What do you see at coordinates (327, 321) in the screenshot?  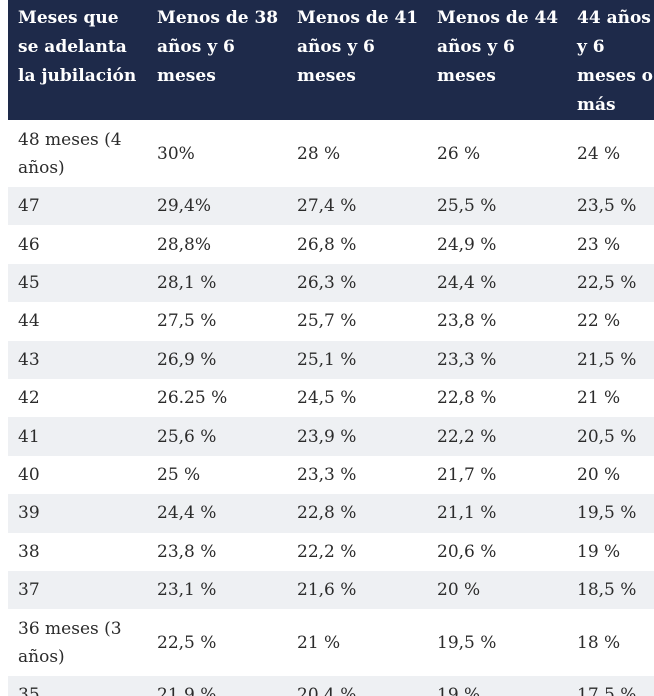 I see `less-41-6-cell: 25,7 %` at bounding box center [327, 321].